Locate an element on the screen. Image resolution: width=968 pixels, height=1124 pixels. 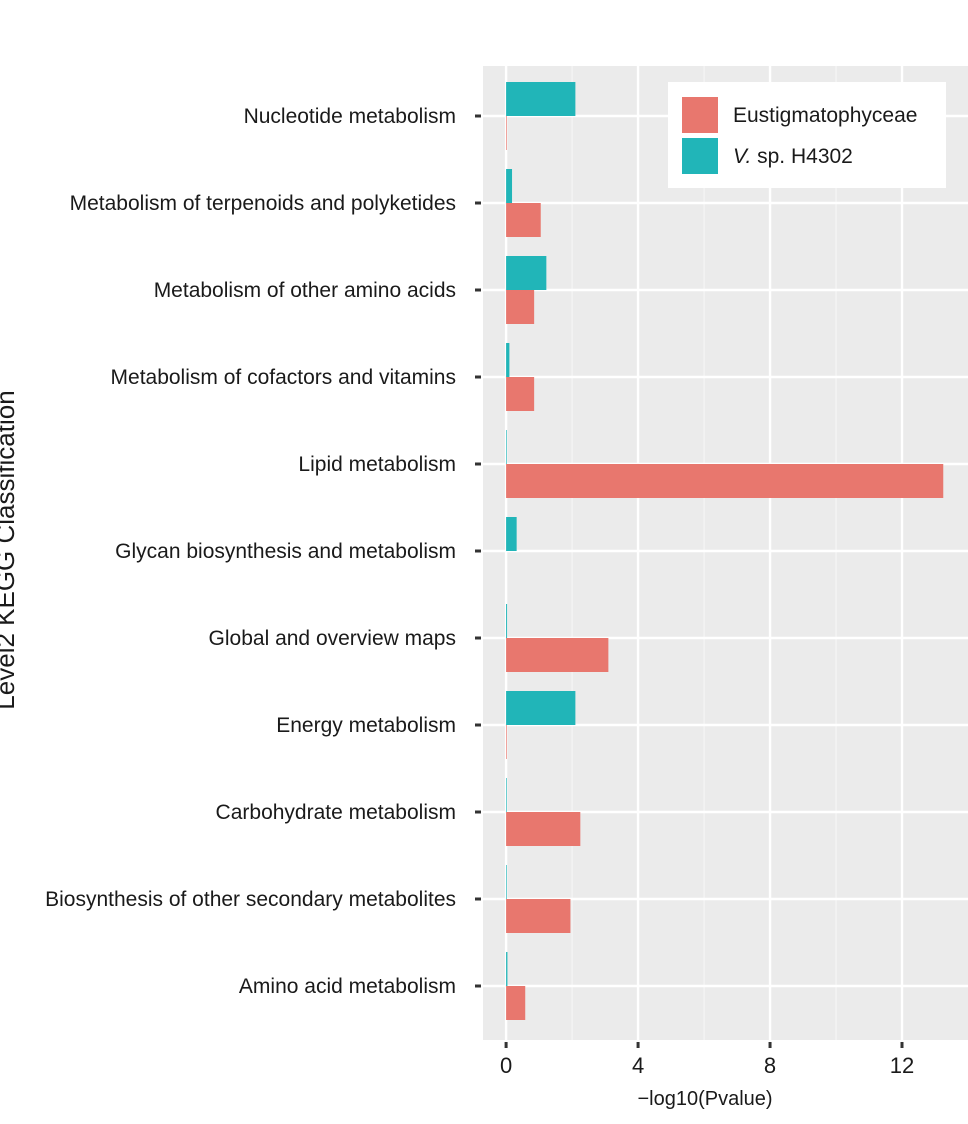
x-axis-title: −log10(Pvalue) is located at coordinates (704, 1099).